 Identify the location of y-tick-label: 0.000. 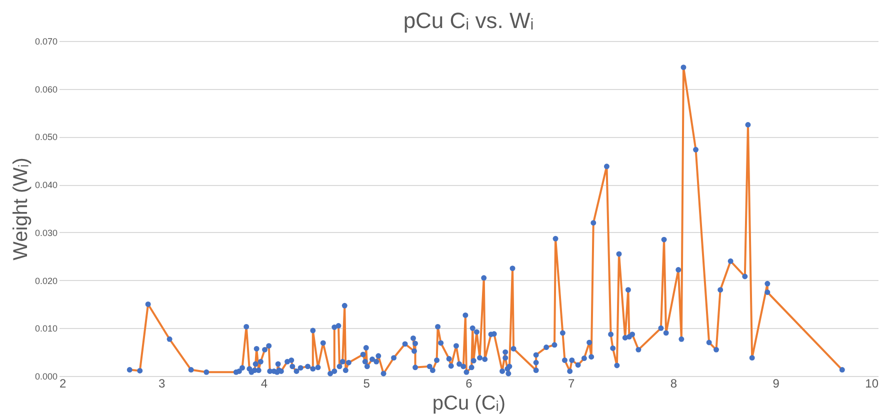
(46, 377).